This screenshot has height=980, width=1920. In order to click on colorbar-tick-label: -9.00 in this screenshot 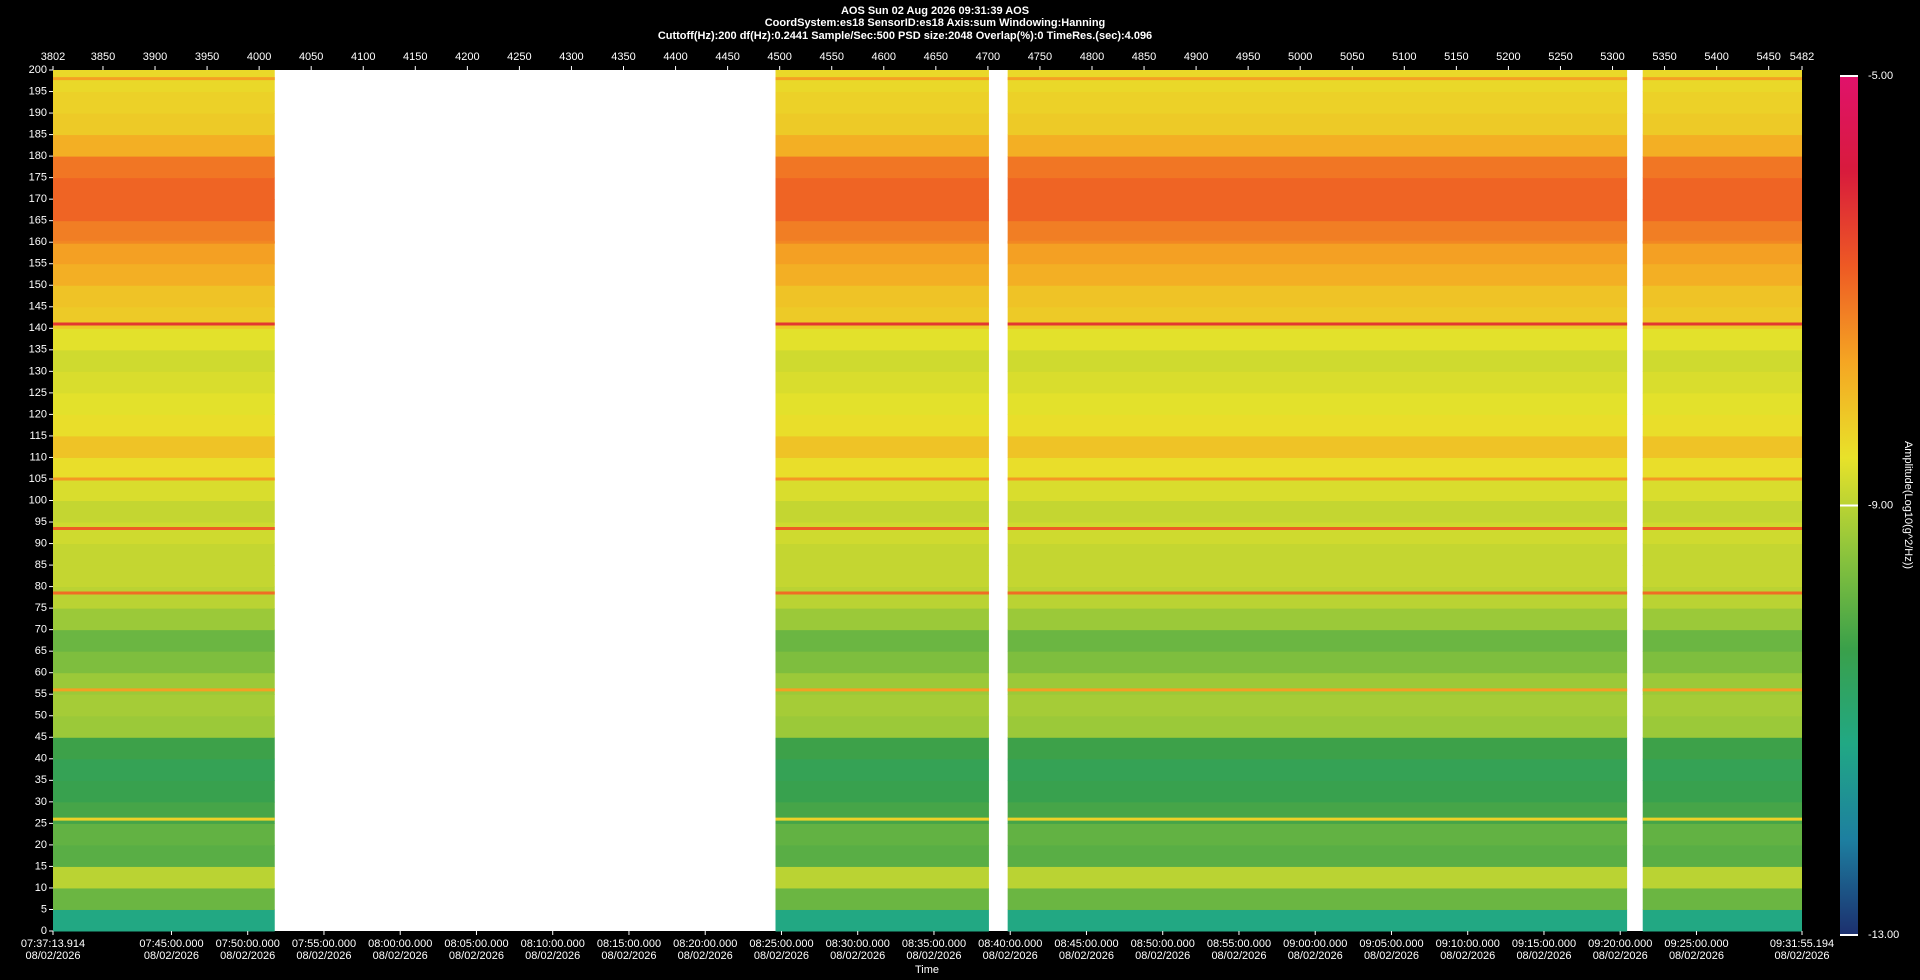, I will do `click(1880, 505)`.